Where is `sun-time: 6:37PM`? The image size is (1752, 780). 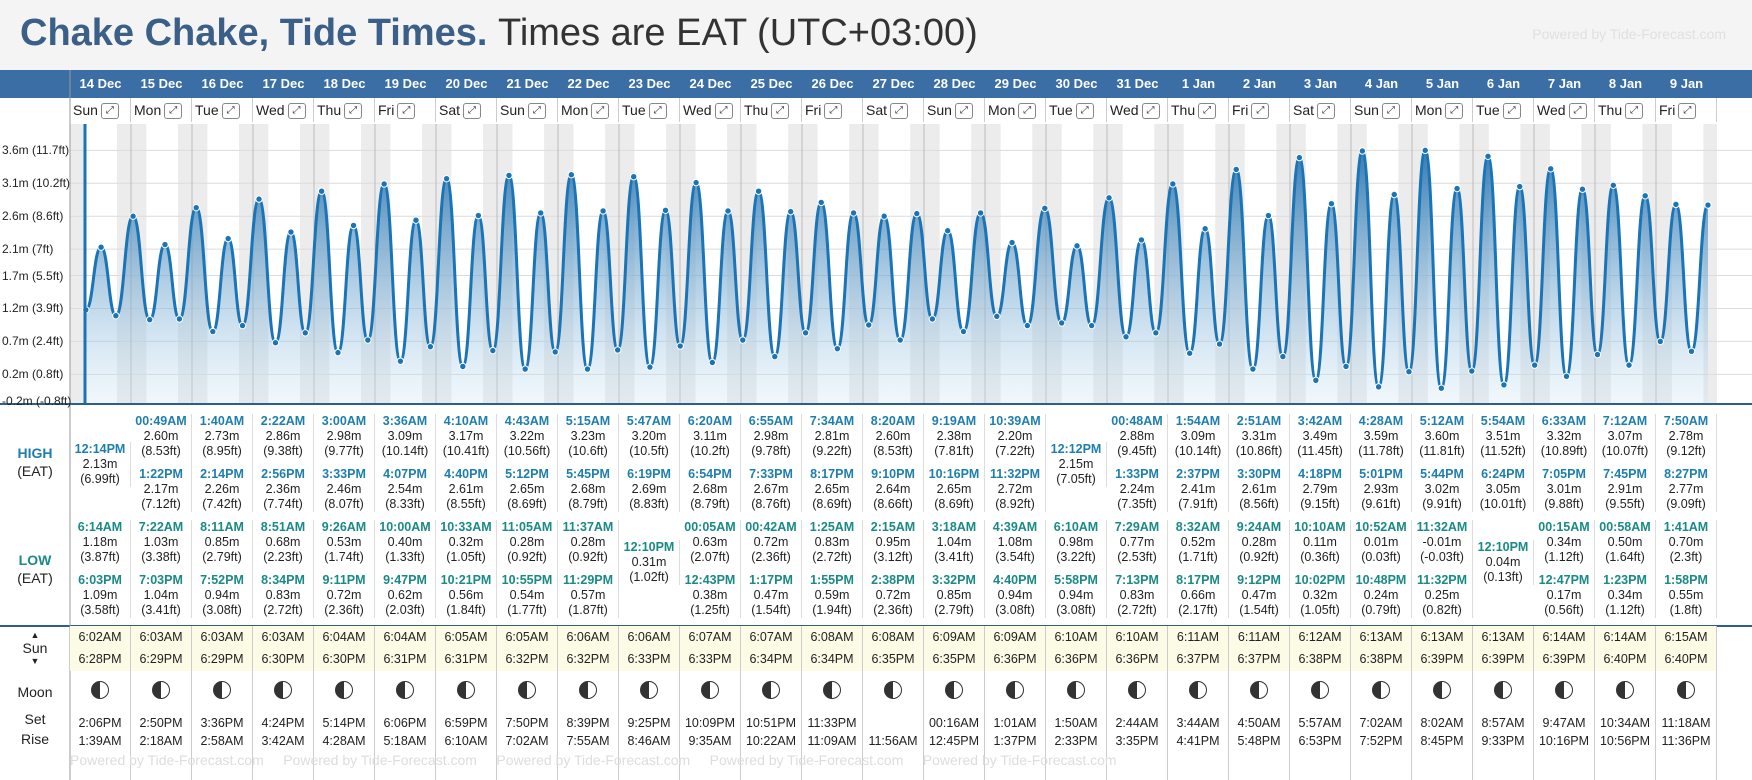
sun-time: 6:37PM is located at coordinates (1259, 659).